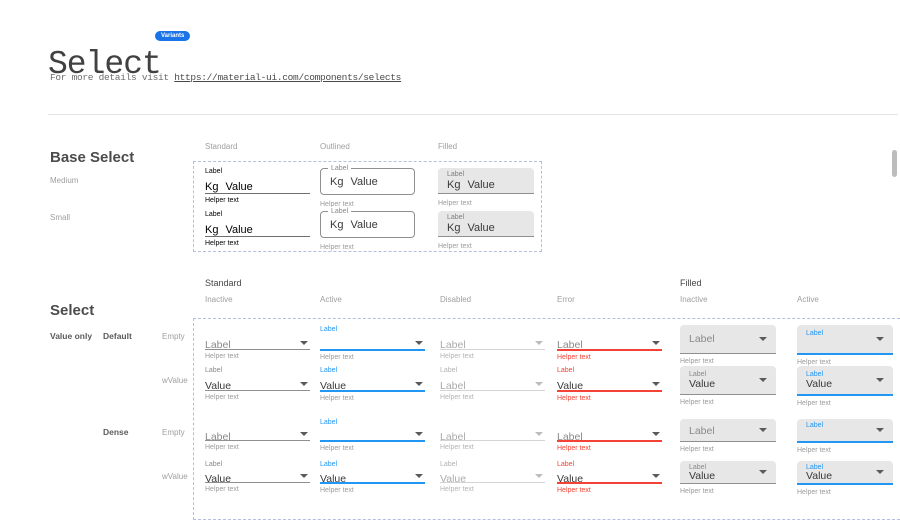  I want to click on float-label, so click(609, 330).